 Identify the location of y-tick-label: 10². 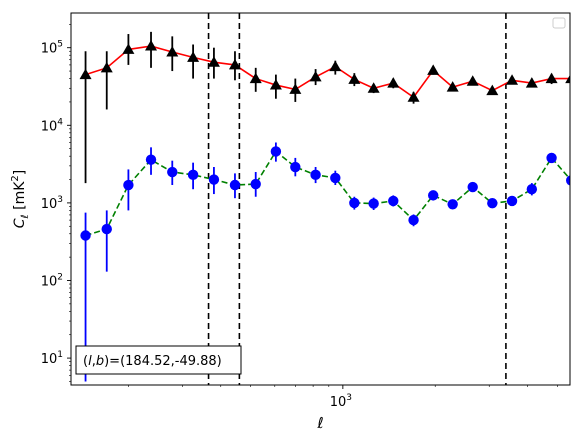
(52, 280).